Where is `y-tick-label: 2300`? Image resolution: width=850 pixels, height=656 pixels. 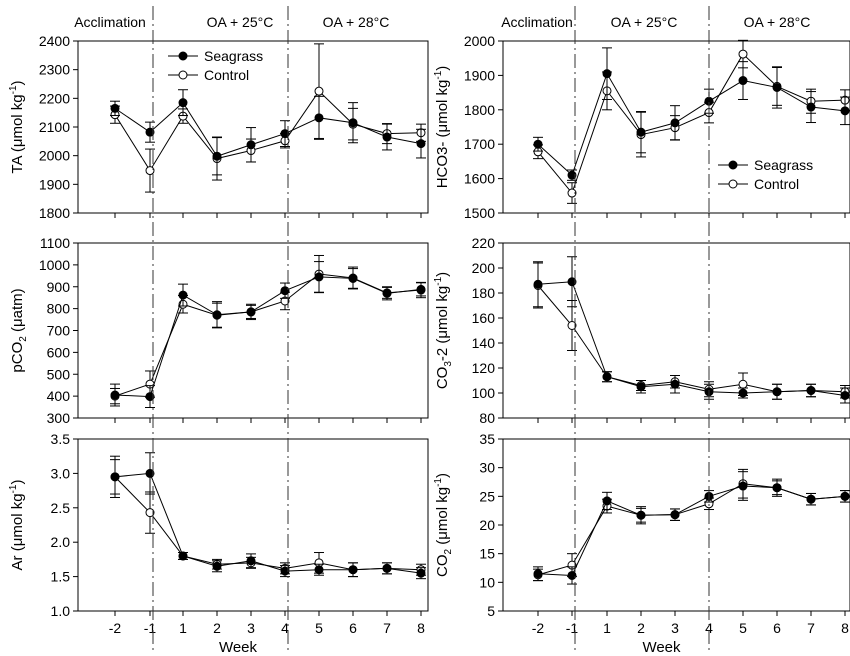
y-tick-label: 2300 is located at coordinates (54, 70).